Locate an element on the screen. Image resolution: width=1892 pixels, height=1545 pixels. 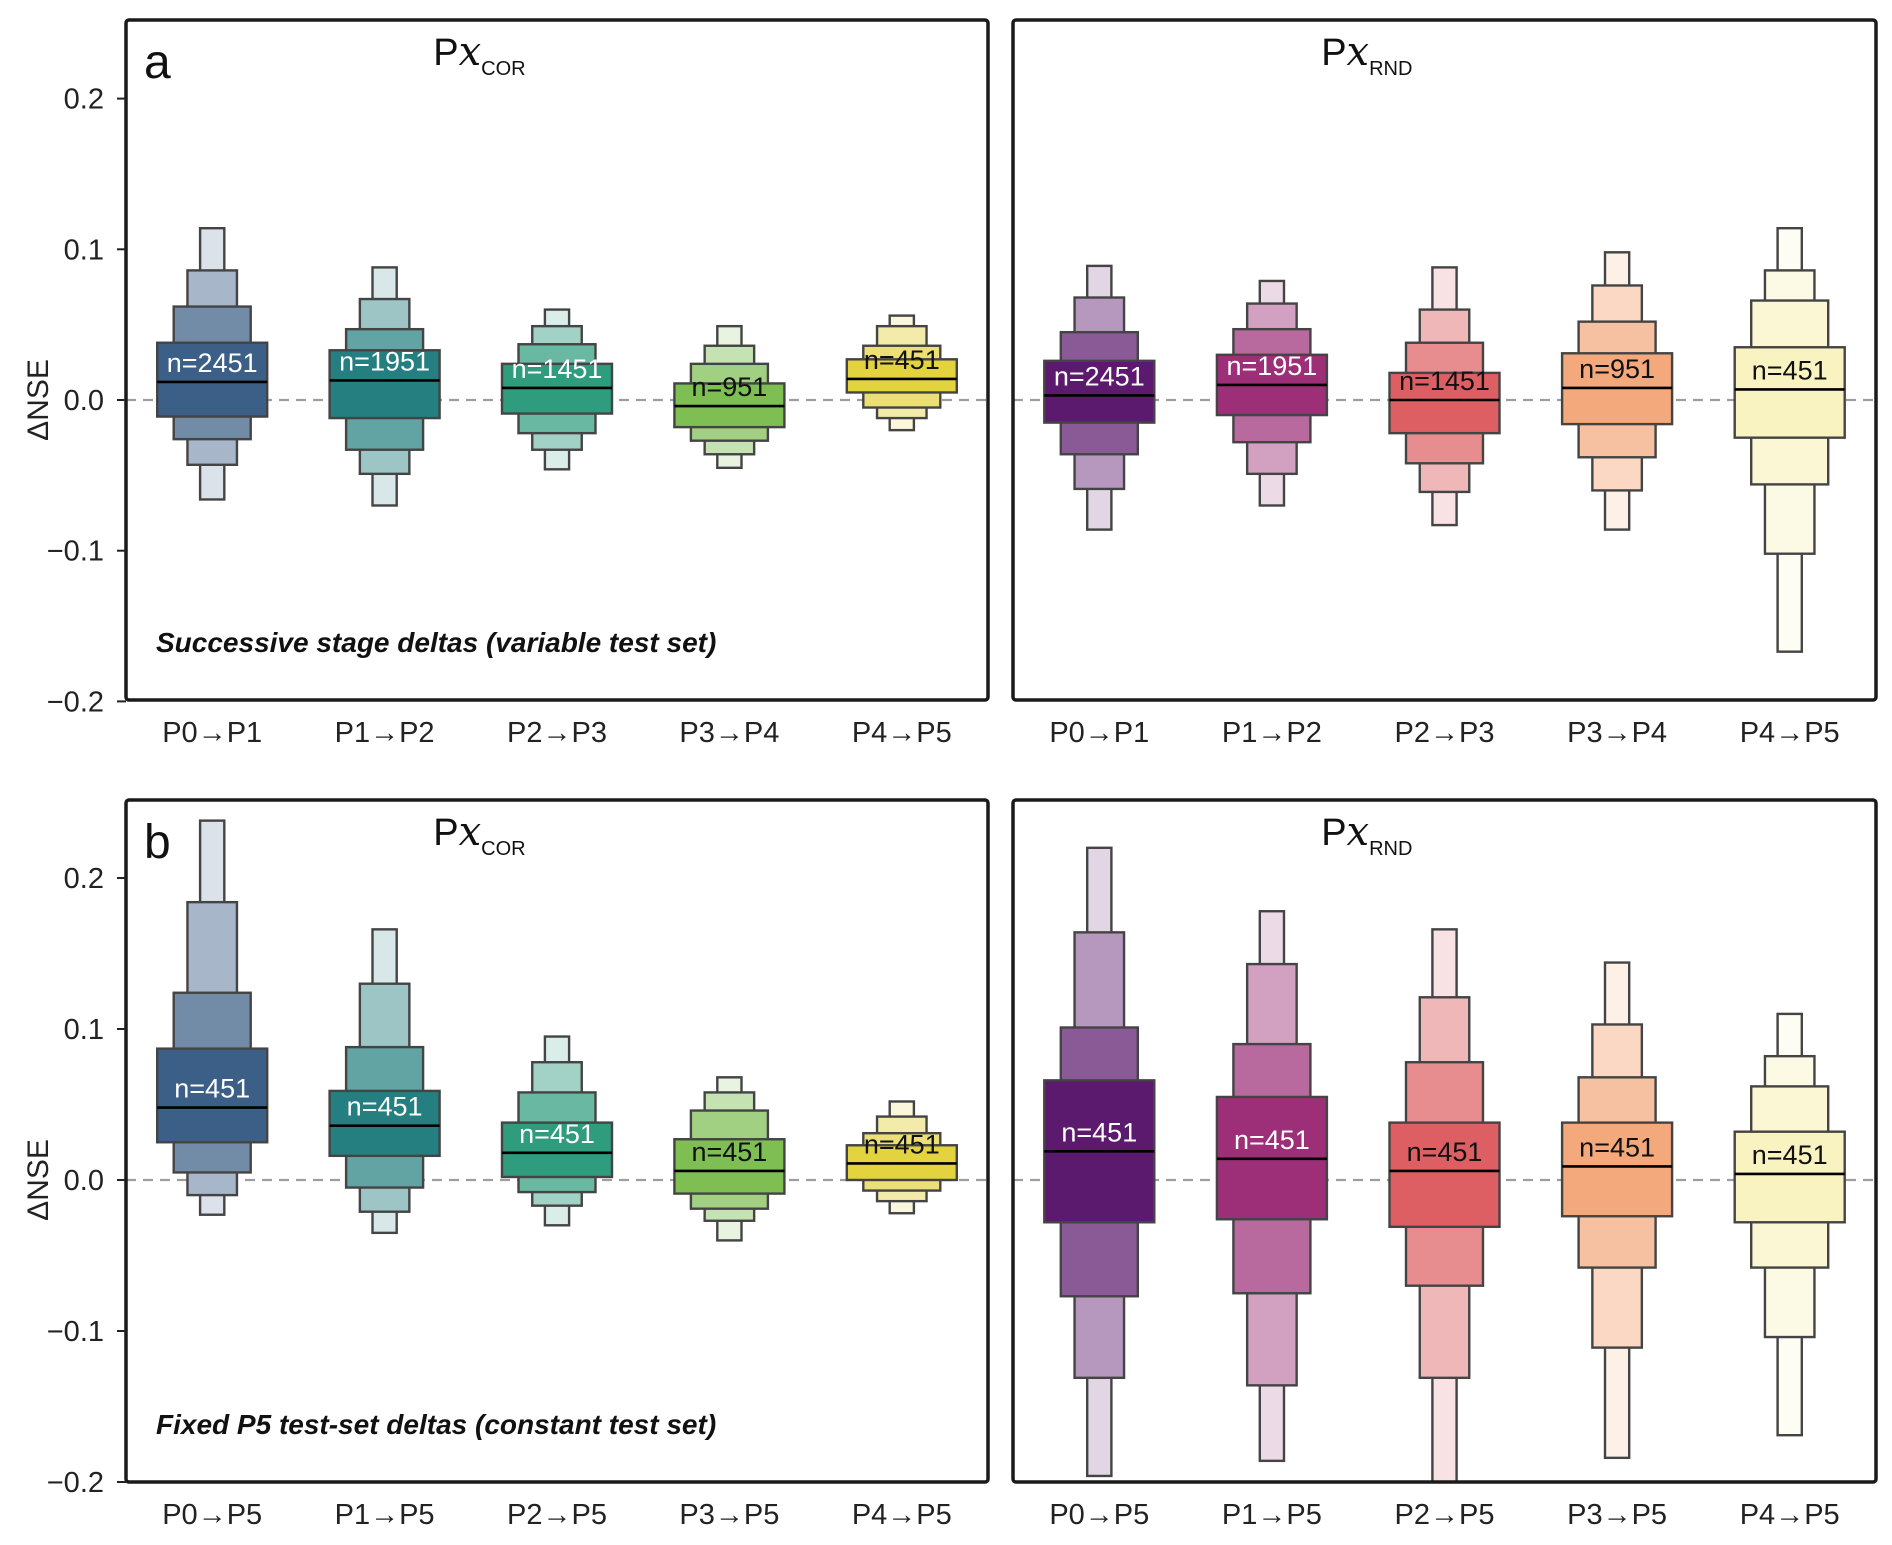
n-label: n=1951 is located at coordinates (384, 361).